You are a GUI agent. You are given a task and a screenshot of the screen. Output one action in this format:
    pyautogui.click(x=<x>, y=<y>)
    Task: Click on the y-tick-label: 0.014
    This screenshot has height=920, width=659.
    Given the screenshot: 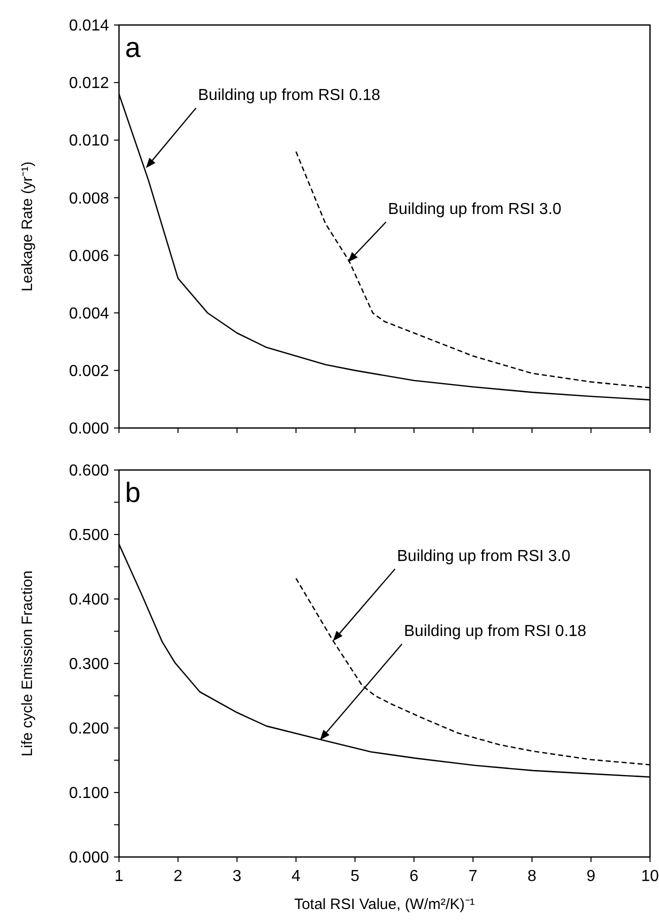 What is the action you would take?
    pyautogui.click(x=89, y=26)
    